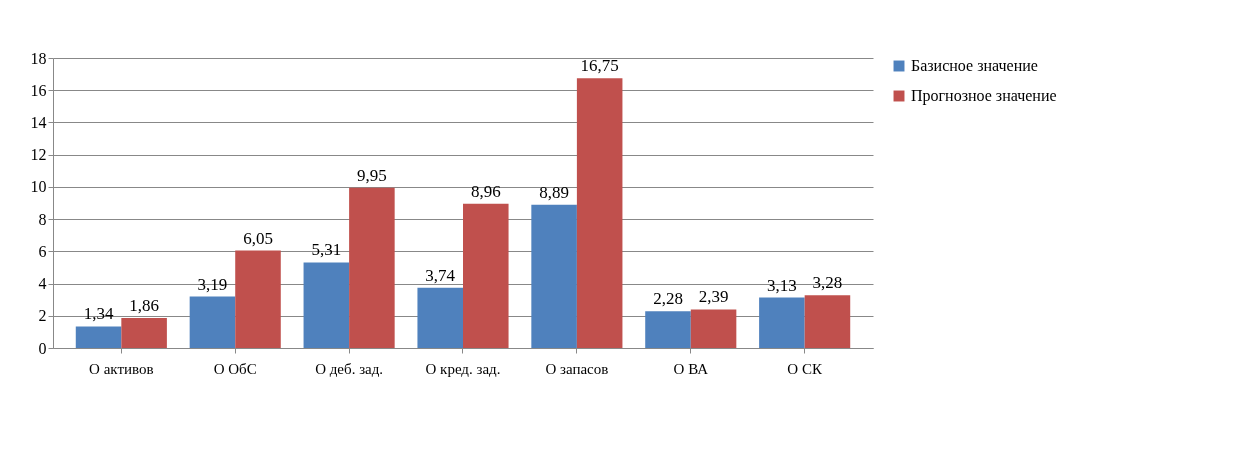 This screenshot has height=453, width=1257. What do you see at coordinates (42, 219) in the screenshot?
I see `y-tick-label: 8` at bounding box center [42, 219].